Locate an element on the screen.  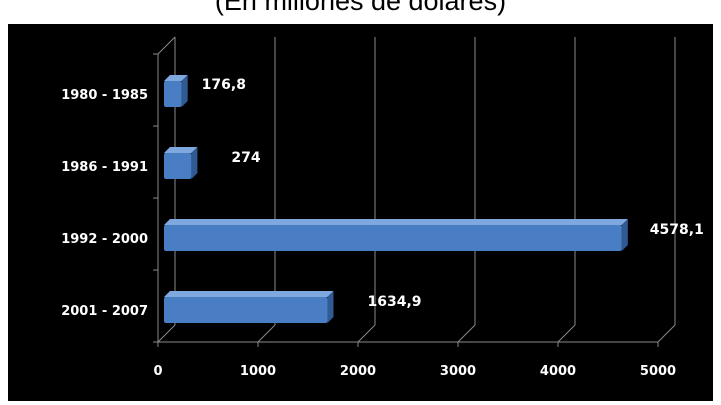
left-wall-edge is located at coordinates (166, 45).